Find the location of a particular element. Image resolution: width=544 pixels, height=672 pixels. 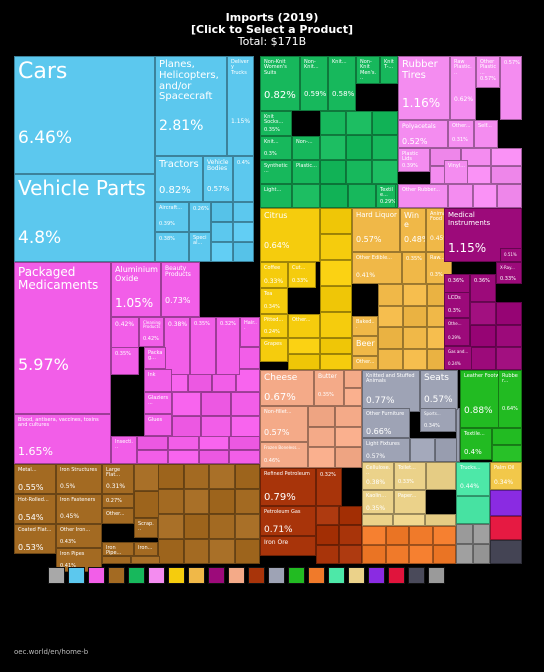

treemap-tile-knitted-stuffed: Knitted and Stuffed Animals 0.77% is located at coordinates (391, 391).